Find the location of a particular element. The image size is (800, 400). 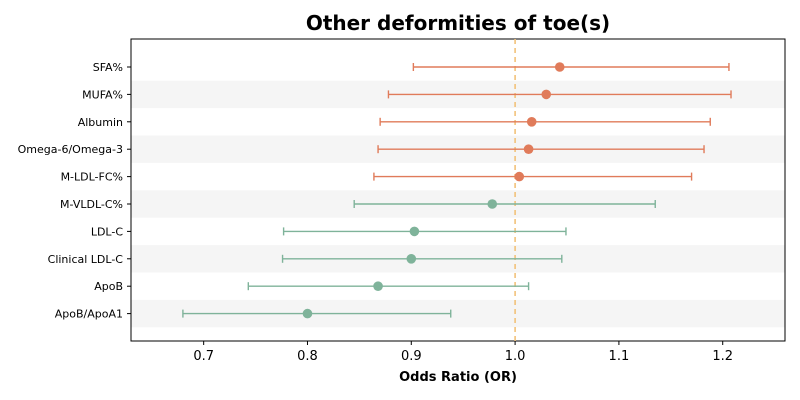

y-tick-label: Albumin is located at coordinates (100, 122).